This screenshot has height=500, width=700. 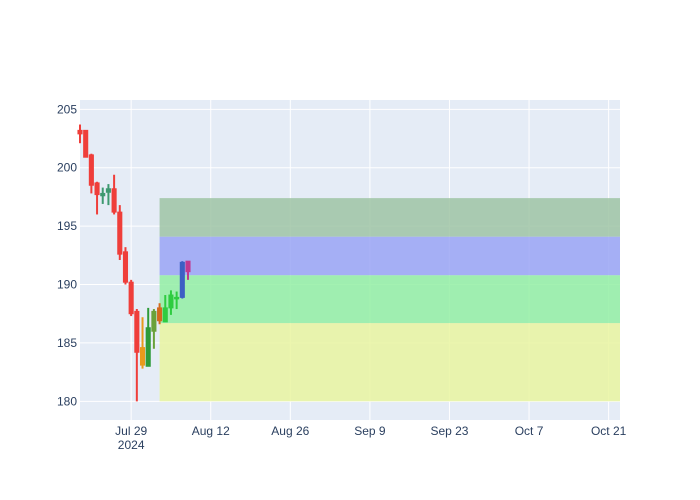 I want to click on y-tick-label: 190, so click(x=67, y=285).